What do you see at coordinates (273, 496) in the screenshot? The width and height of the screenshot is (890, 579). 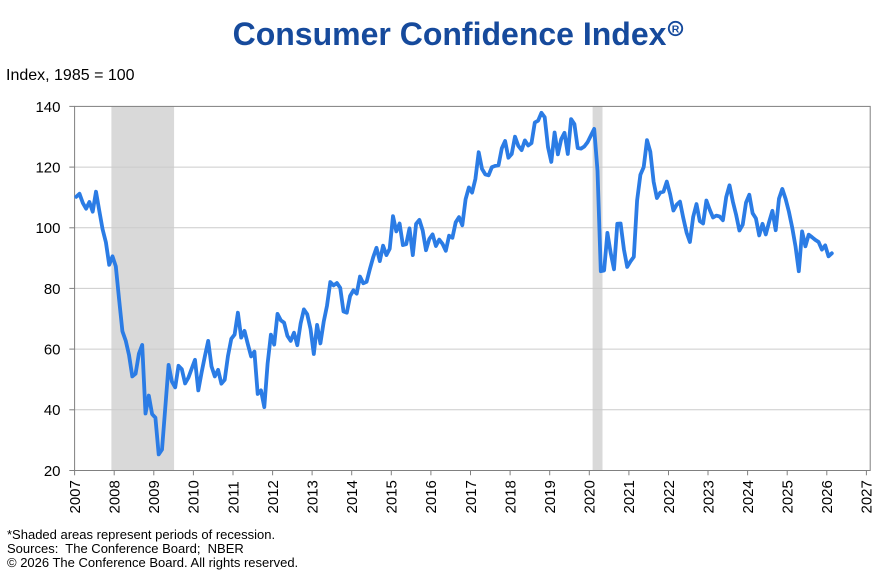 I see `svg-text: 2012` at bounding box center [273, 496].